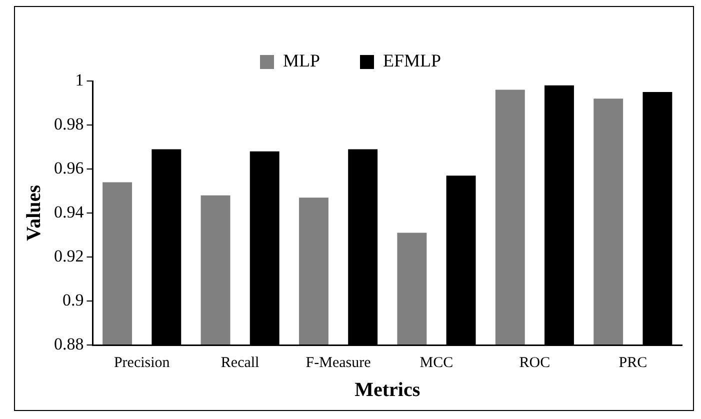 The image size is (701, 419). What do you see at coordinates (534, 362) in the screenshot?
I see `x-tick-label: ROC` at bounding box center [534, 362].